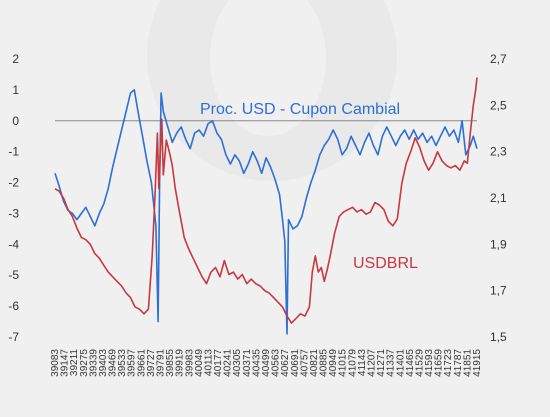 The width and height of the screenshot is (550, 417). Describe the element at coordinates (132, 363) in the screenshot. I see `x-tick-label: 39597` at that location.